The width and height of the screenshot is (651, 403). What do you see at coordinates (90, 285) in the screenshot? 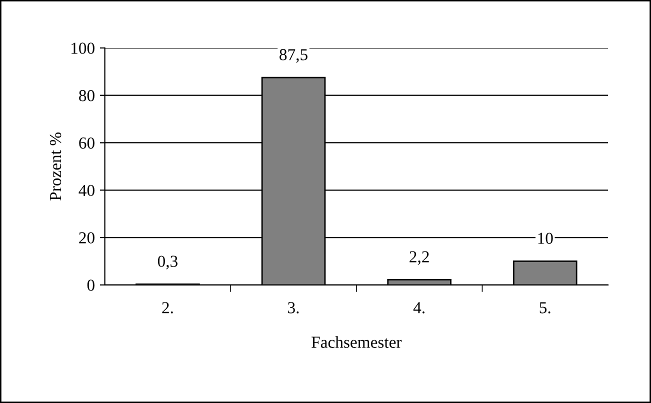
I see `y-tick-label: 0` at bounding box center [90, 285].